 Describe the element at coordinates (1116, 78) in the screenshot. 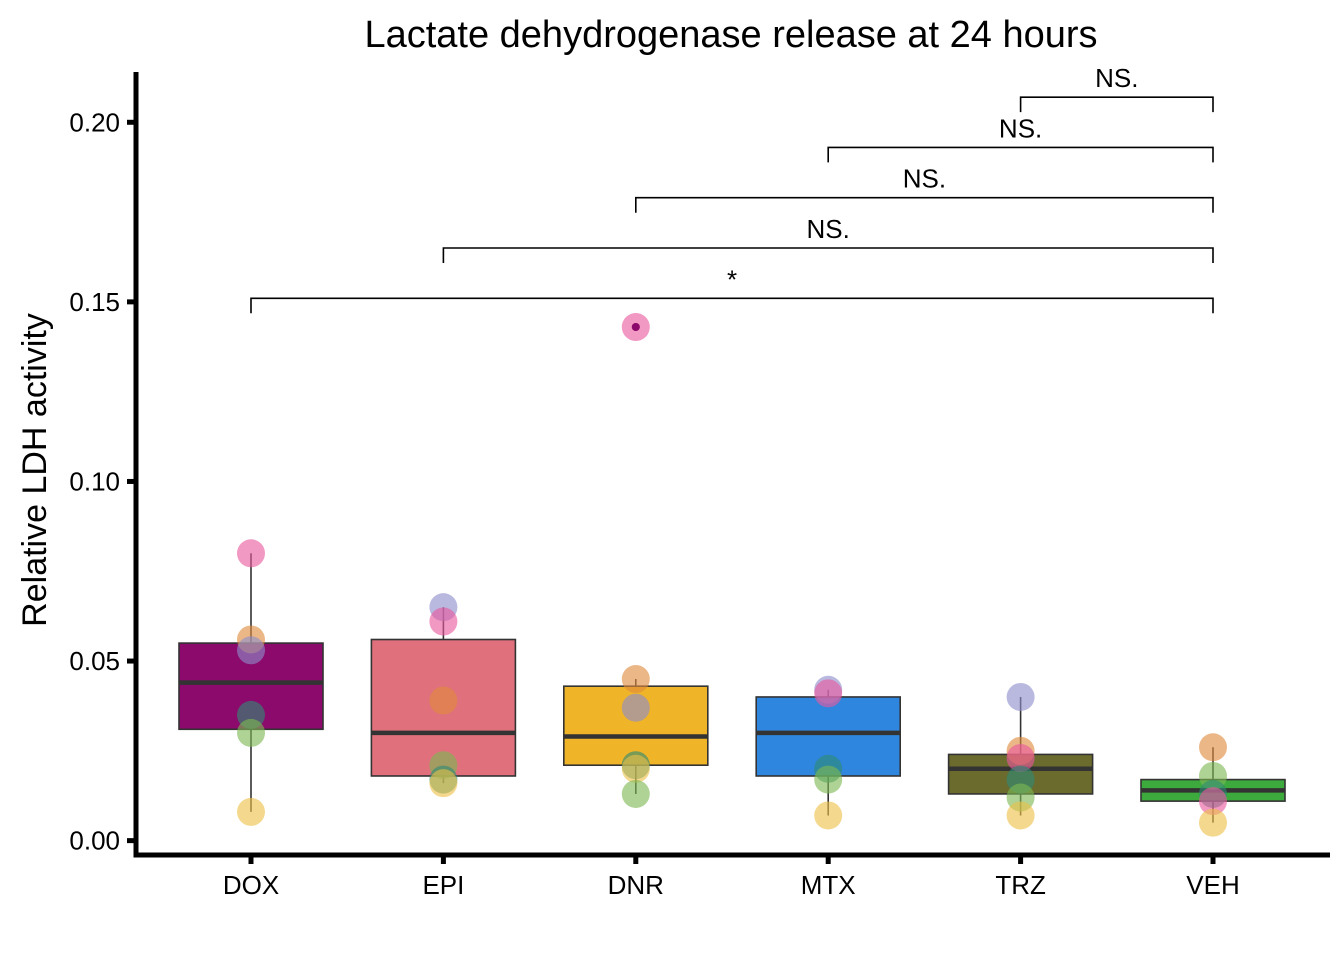

I see `significance-label-trz-veh: NS.` at that location.